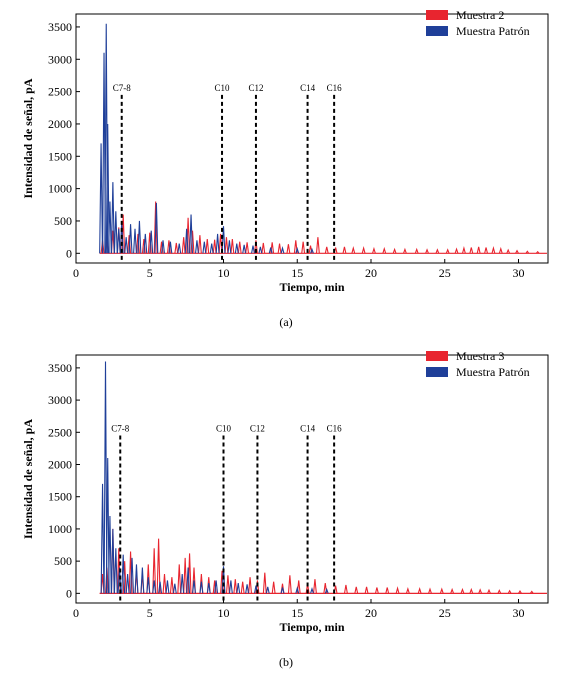  Describe the element at coordinates (257, 429) in the screenshot. I see `marker-label: C12` at that location.